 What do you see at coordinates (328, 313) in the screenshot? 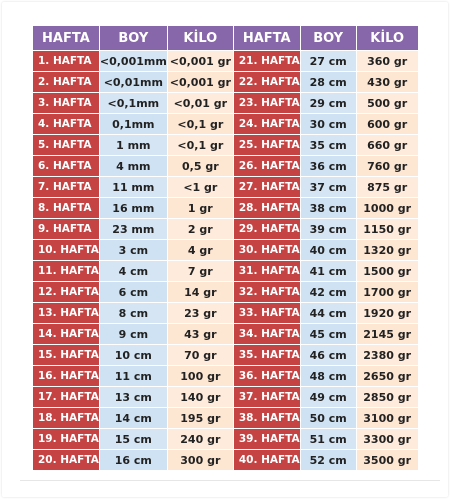
I see `boy-cell: 44 cm` at bounding box center [328, 313].